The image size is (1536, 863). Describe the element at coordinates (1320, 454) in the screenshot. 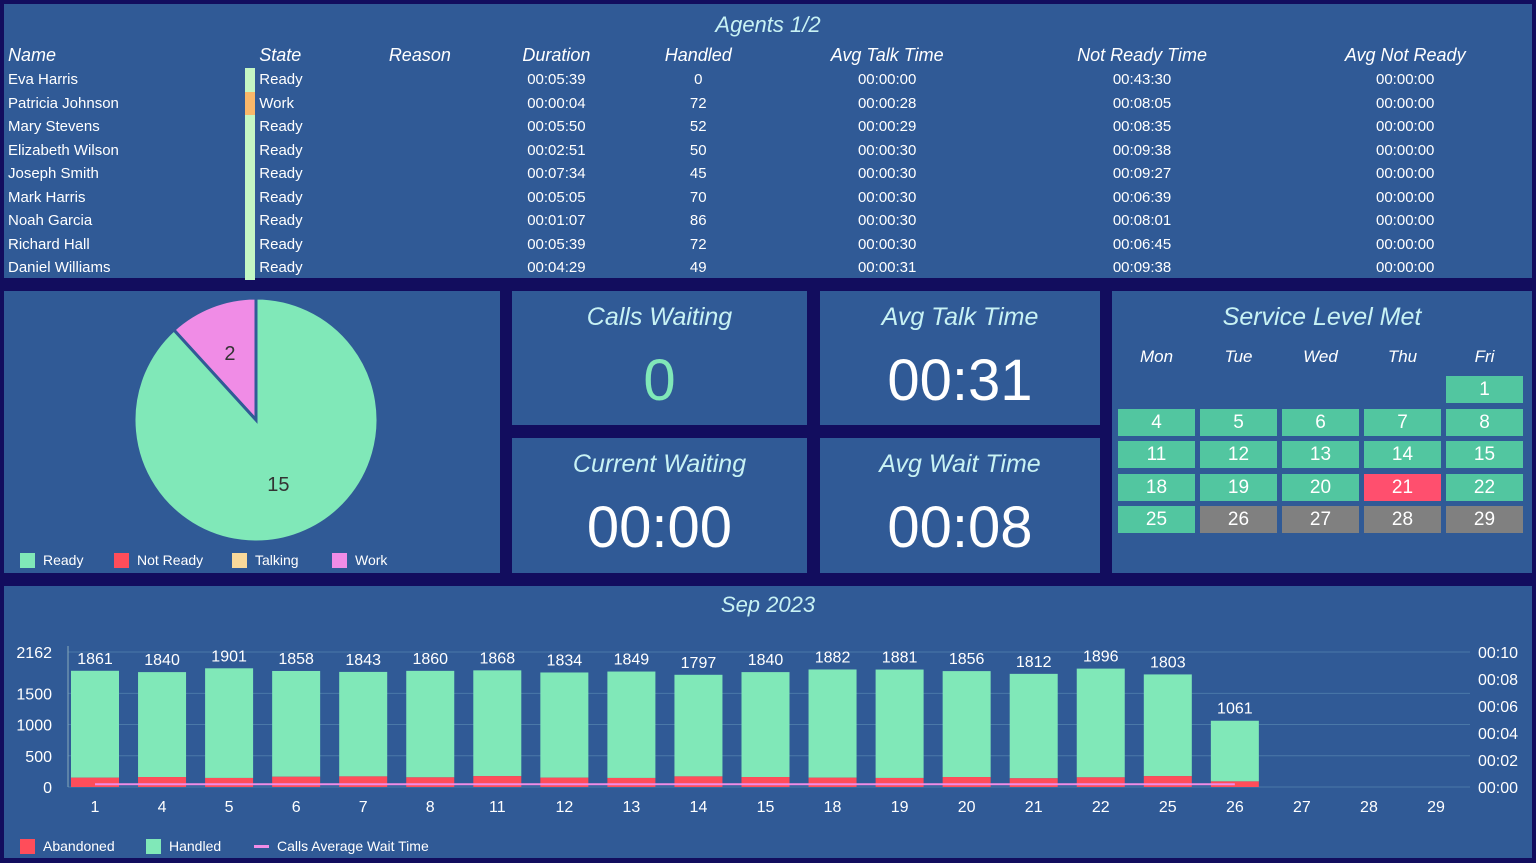

I see `calendar-day-met: 13` at that location.